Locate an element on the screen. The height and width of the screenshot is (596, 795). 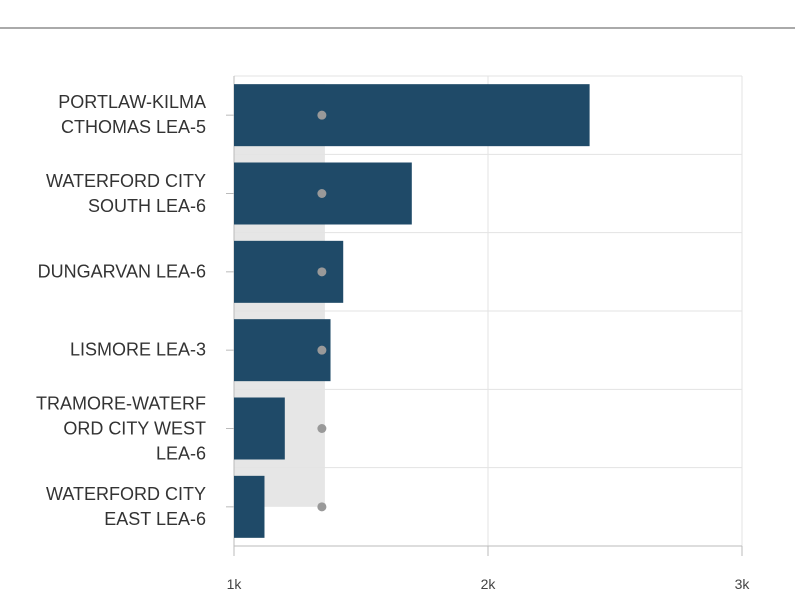
x-tick-label: 2k is located at coordinates (489, 584).